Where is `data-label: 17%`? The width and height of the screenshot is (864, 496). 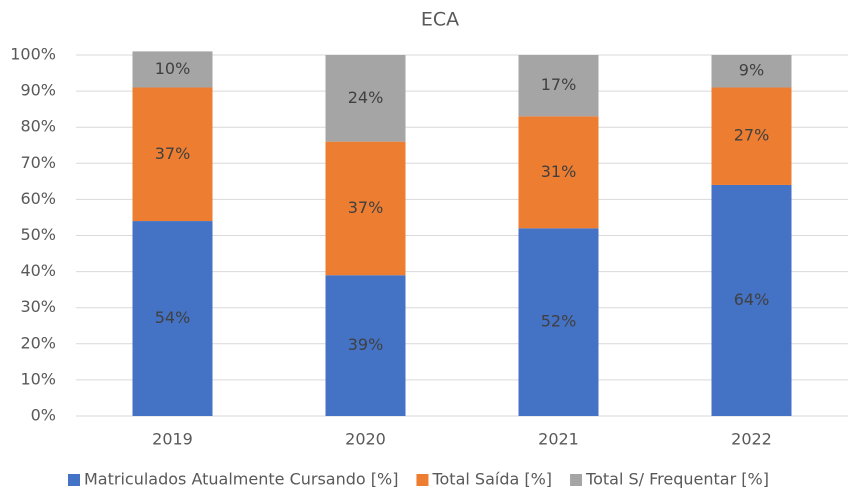
data-label: 17% is located at coordinates (559, 84).